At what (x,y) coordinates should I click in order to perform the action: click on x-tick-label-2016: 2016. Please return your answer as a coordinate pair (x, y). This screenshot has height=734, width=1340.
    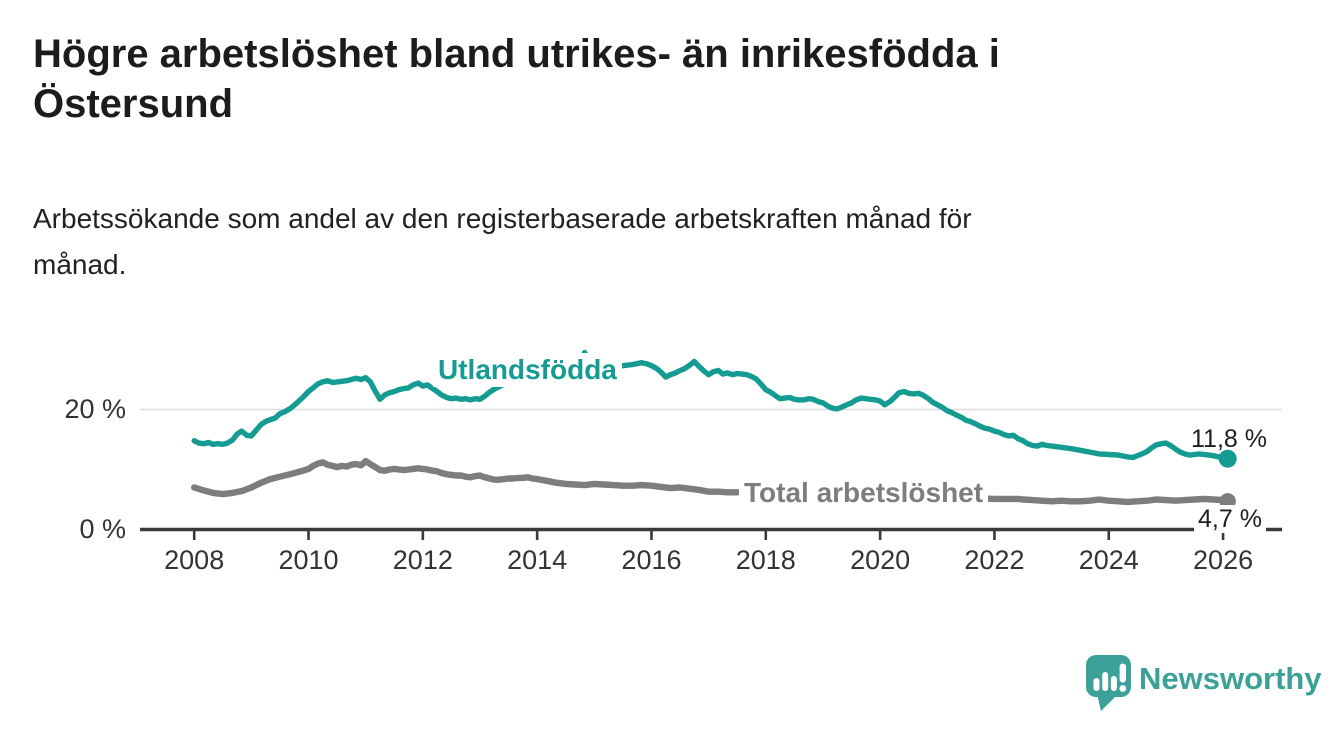
    Looking at the image, I should click on (651, 560).